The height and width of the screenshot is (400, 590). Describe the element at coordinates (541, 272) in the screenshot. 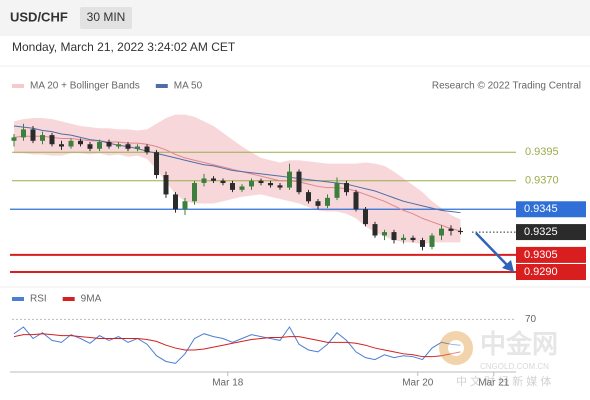

I see `level-label: 0.9290` at that location.